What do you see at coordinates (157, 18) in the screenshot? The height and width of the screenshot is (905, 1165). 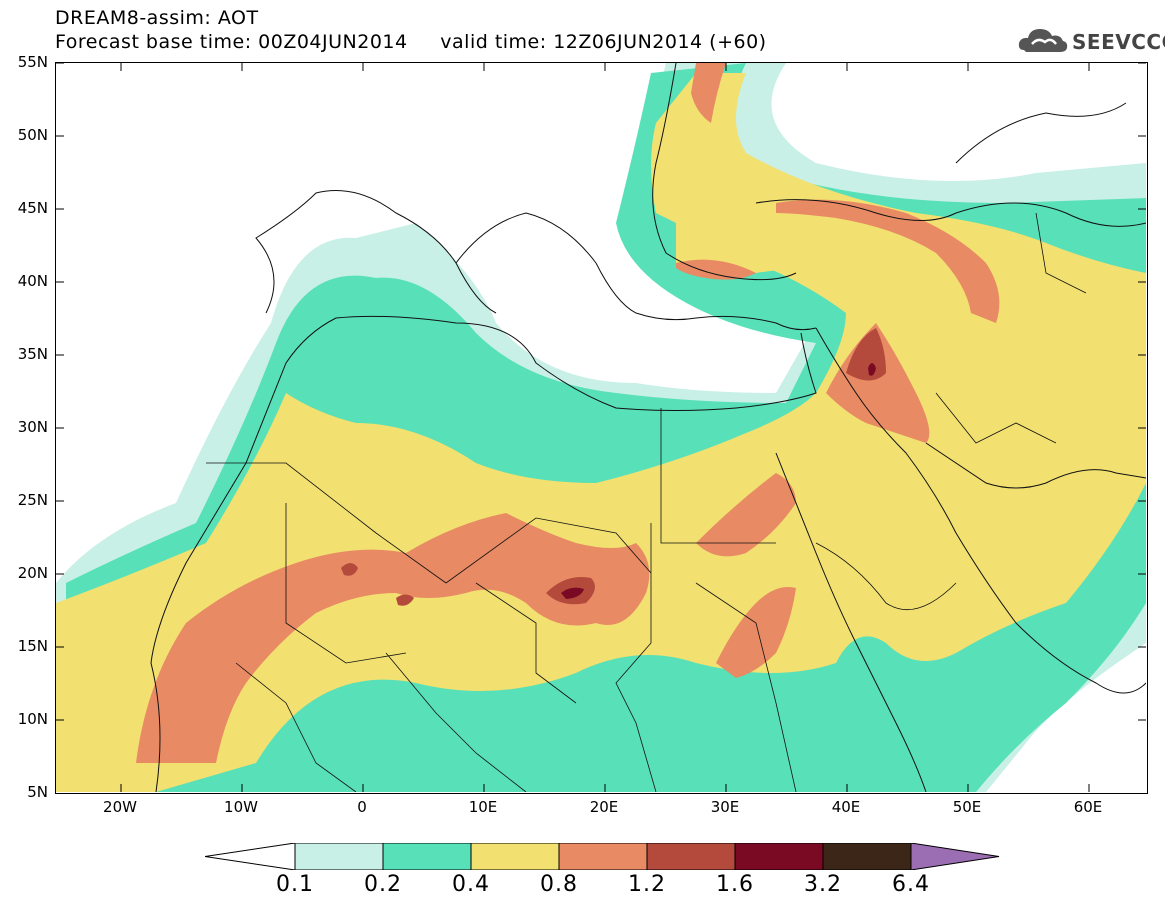 I see `title-line-1: DREAM8-assim: AOT` at bounding box center [157, 18].